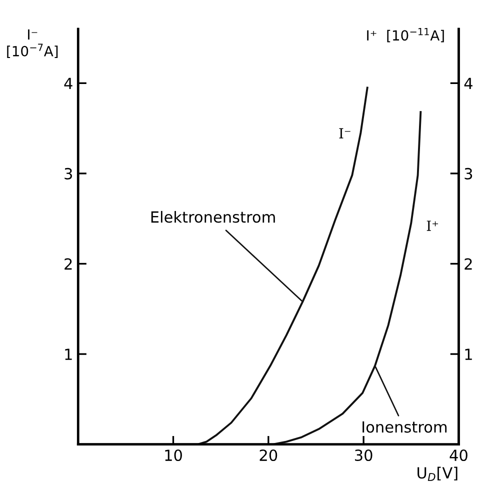  Describe the element at coordinates (432, 225) in the screenshot. I see `series-label: I⁺` at that location.